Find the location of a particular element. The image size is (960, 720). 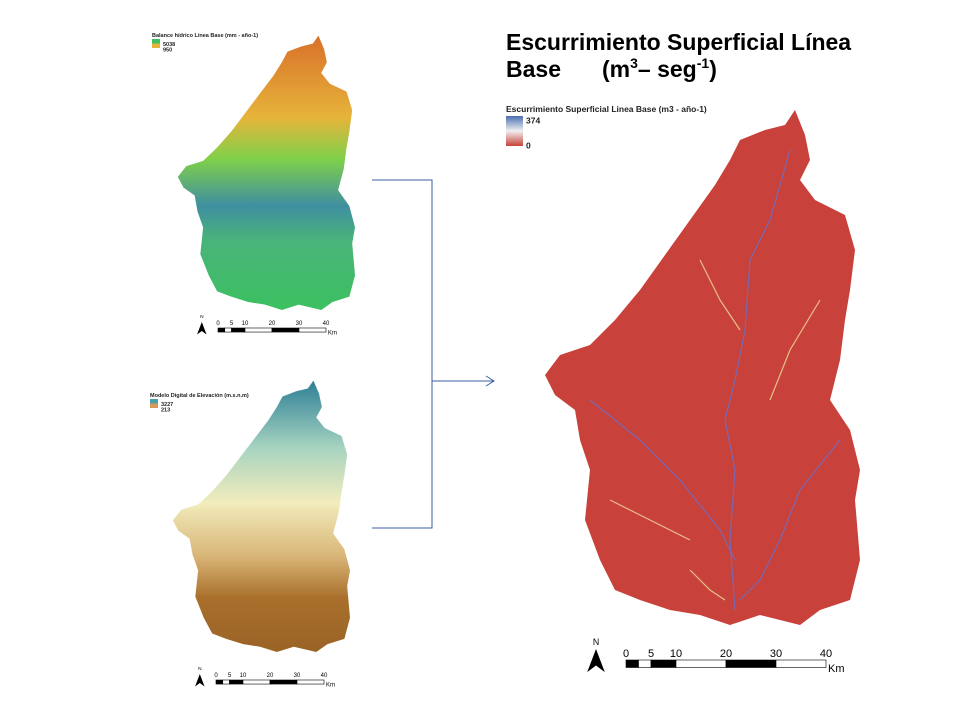

title-part: ) is located at coordinates (713, 69).